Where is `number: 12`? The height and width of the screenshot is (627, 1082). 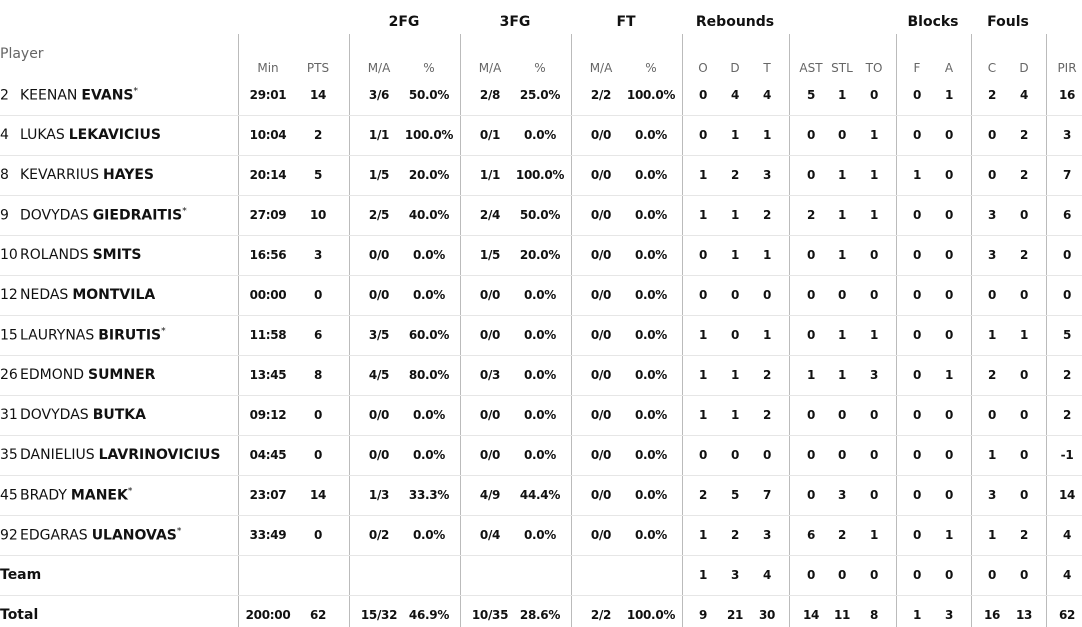 number: 12 is located at coordinates (9, 295).